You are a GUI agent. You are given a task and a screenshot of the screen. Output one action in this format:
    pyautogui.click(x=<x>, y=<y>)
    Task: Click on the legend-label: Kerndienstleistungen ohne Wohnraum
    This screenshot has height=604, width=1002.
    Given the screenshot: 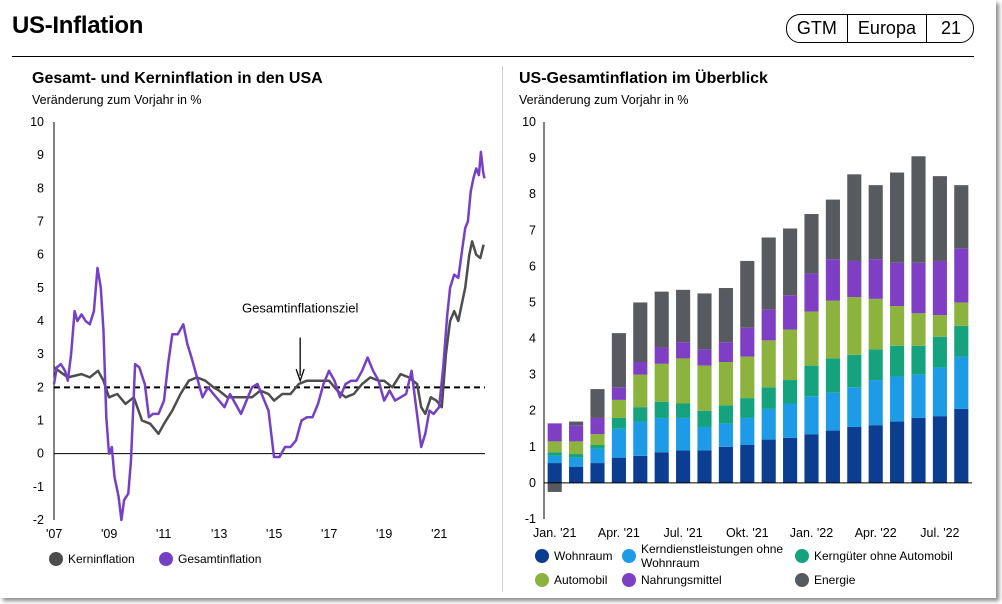 What is the action you would take?
    pyautogui.click(x=712, y=556)
    